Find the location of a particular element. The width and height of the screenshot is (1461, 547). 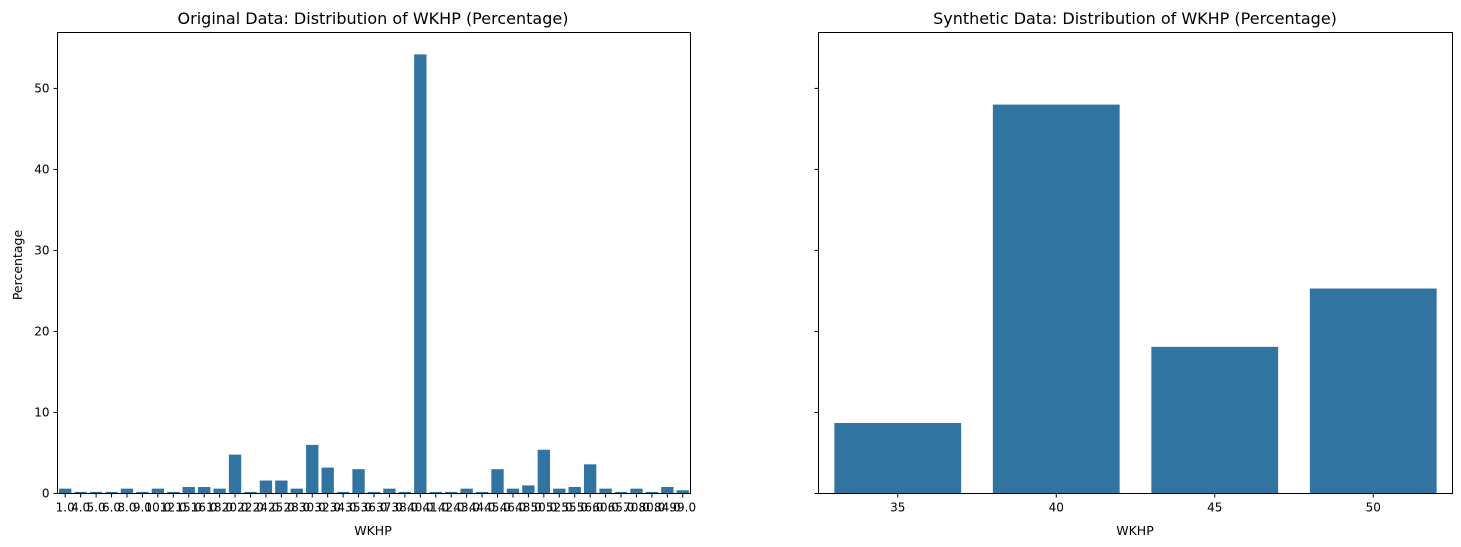

original-x-tick-label: 18.0 is located at coordinates (219, 508).